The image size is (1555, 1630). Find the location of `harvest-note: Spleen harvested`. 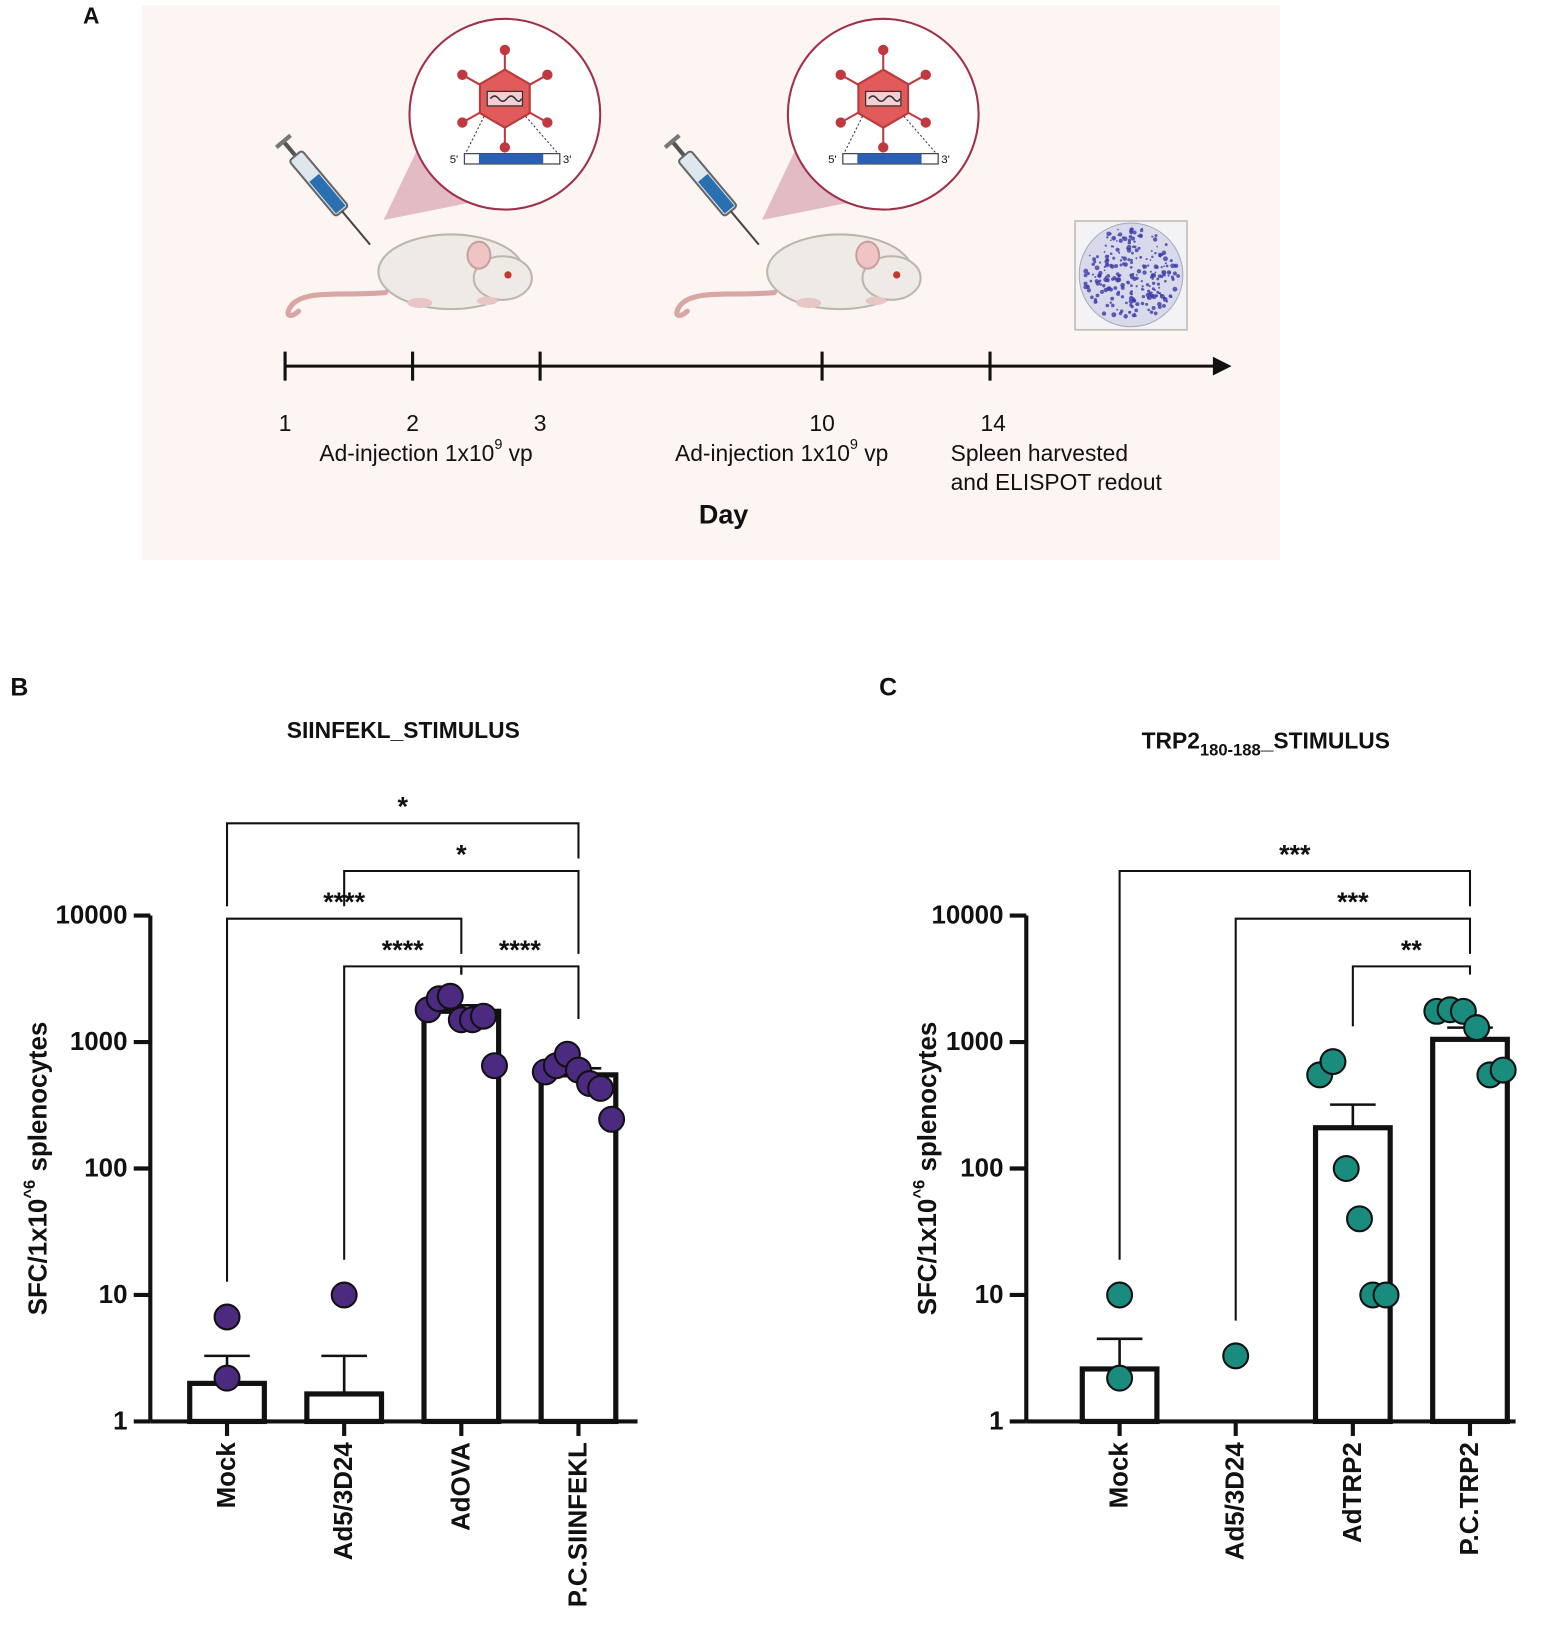

harvest-note: Spleen harvested is located at coordinates (1039, 453).